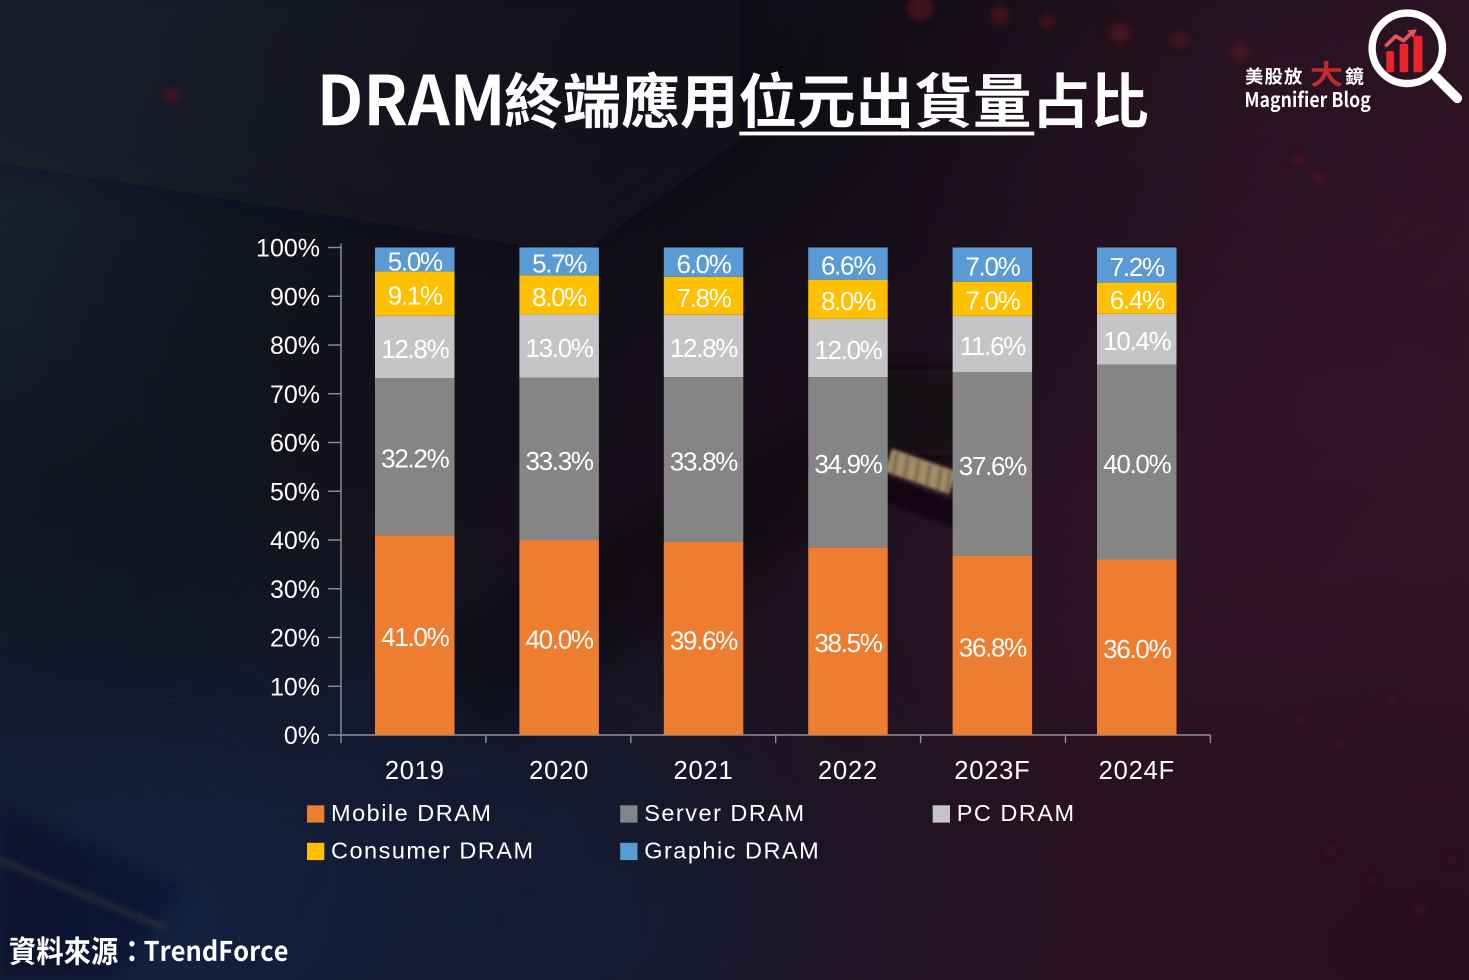 The height and width of the screenshot is (980, 1469). Describe the element at coordinates (848, 464) in the screenshot. I see `svg-text: 34.9%` at that location.